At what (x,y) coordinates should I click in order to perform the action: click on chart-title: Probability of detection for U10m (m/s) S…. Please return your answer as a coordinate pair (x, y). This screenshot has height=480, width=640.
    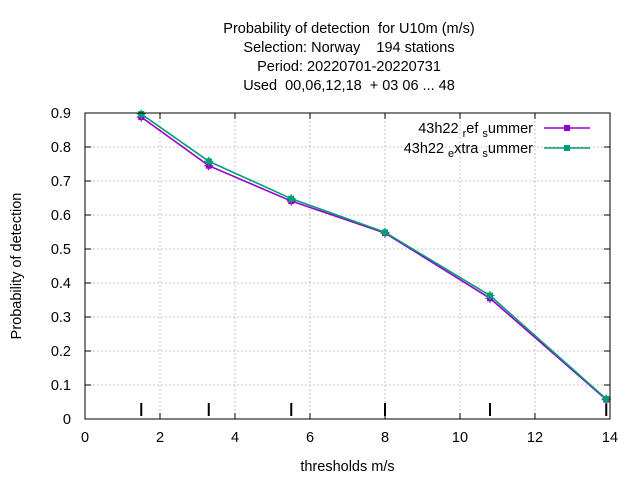
    Looking at the image, I should click on (348, 57).